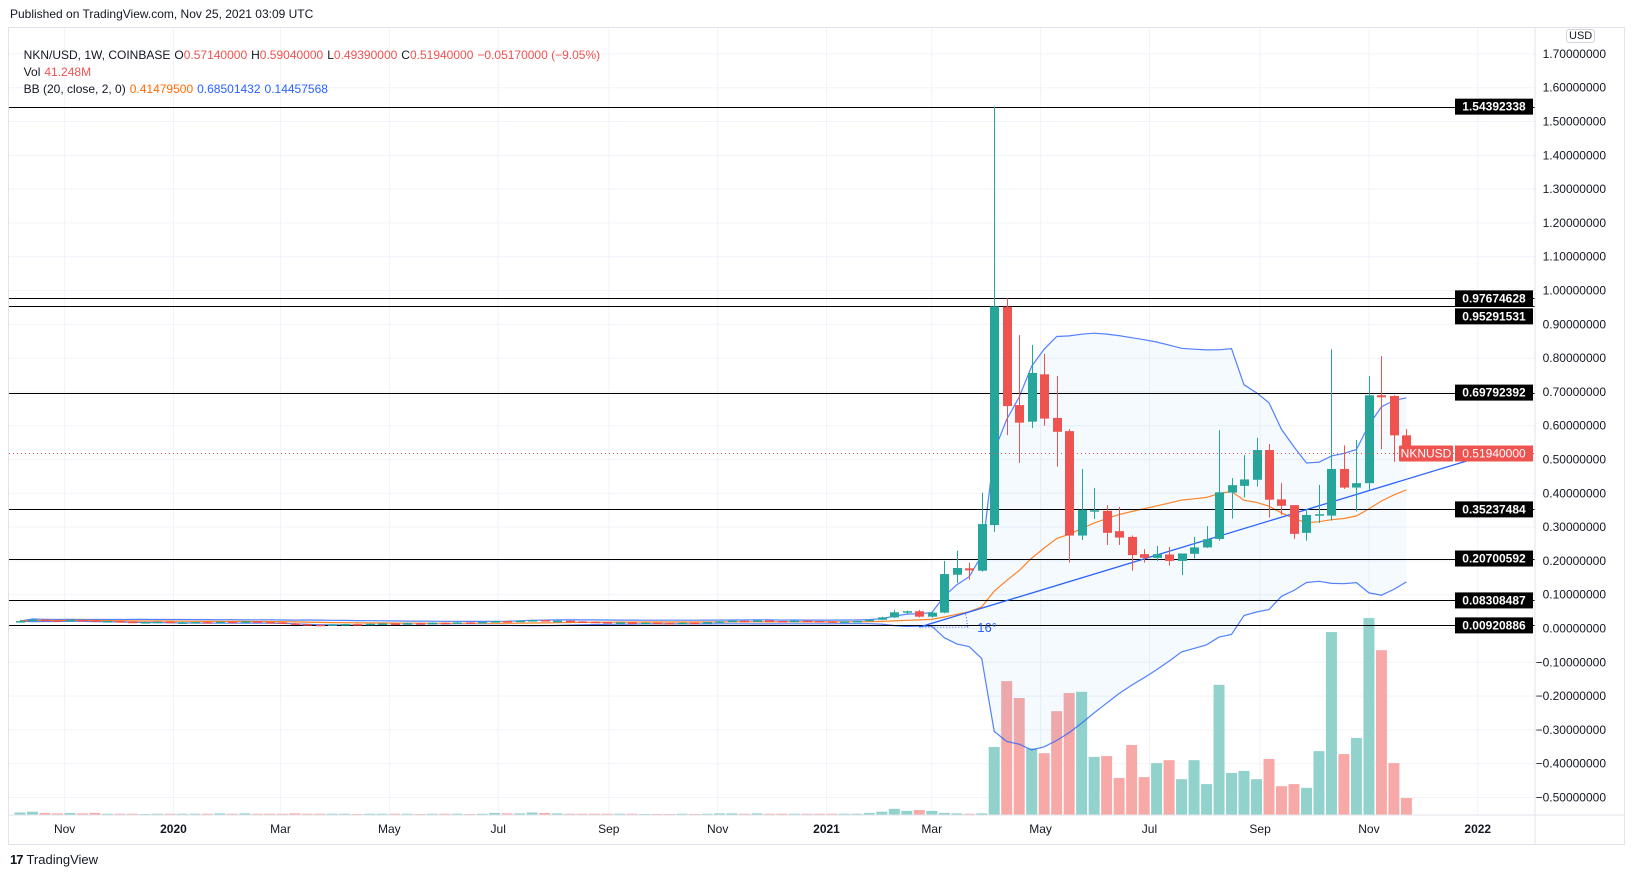  I want to click on logo-text: TradingView, so click(62, 859).